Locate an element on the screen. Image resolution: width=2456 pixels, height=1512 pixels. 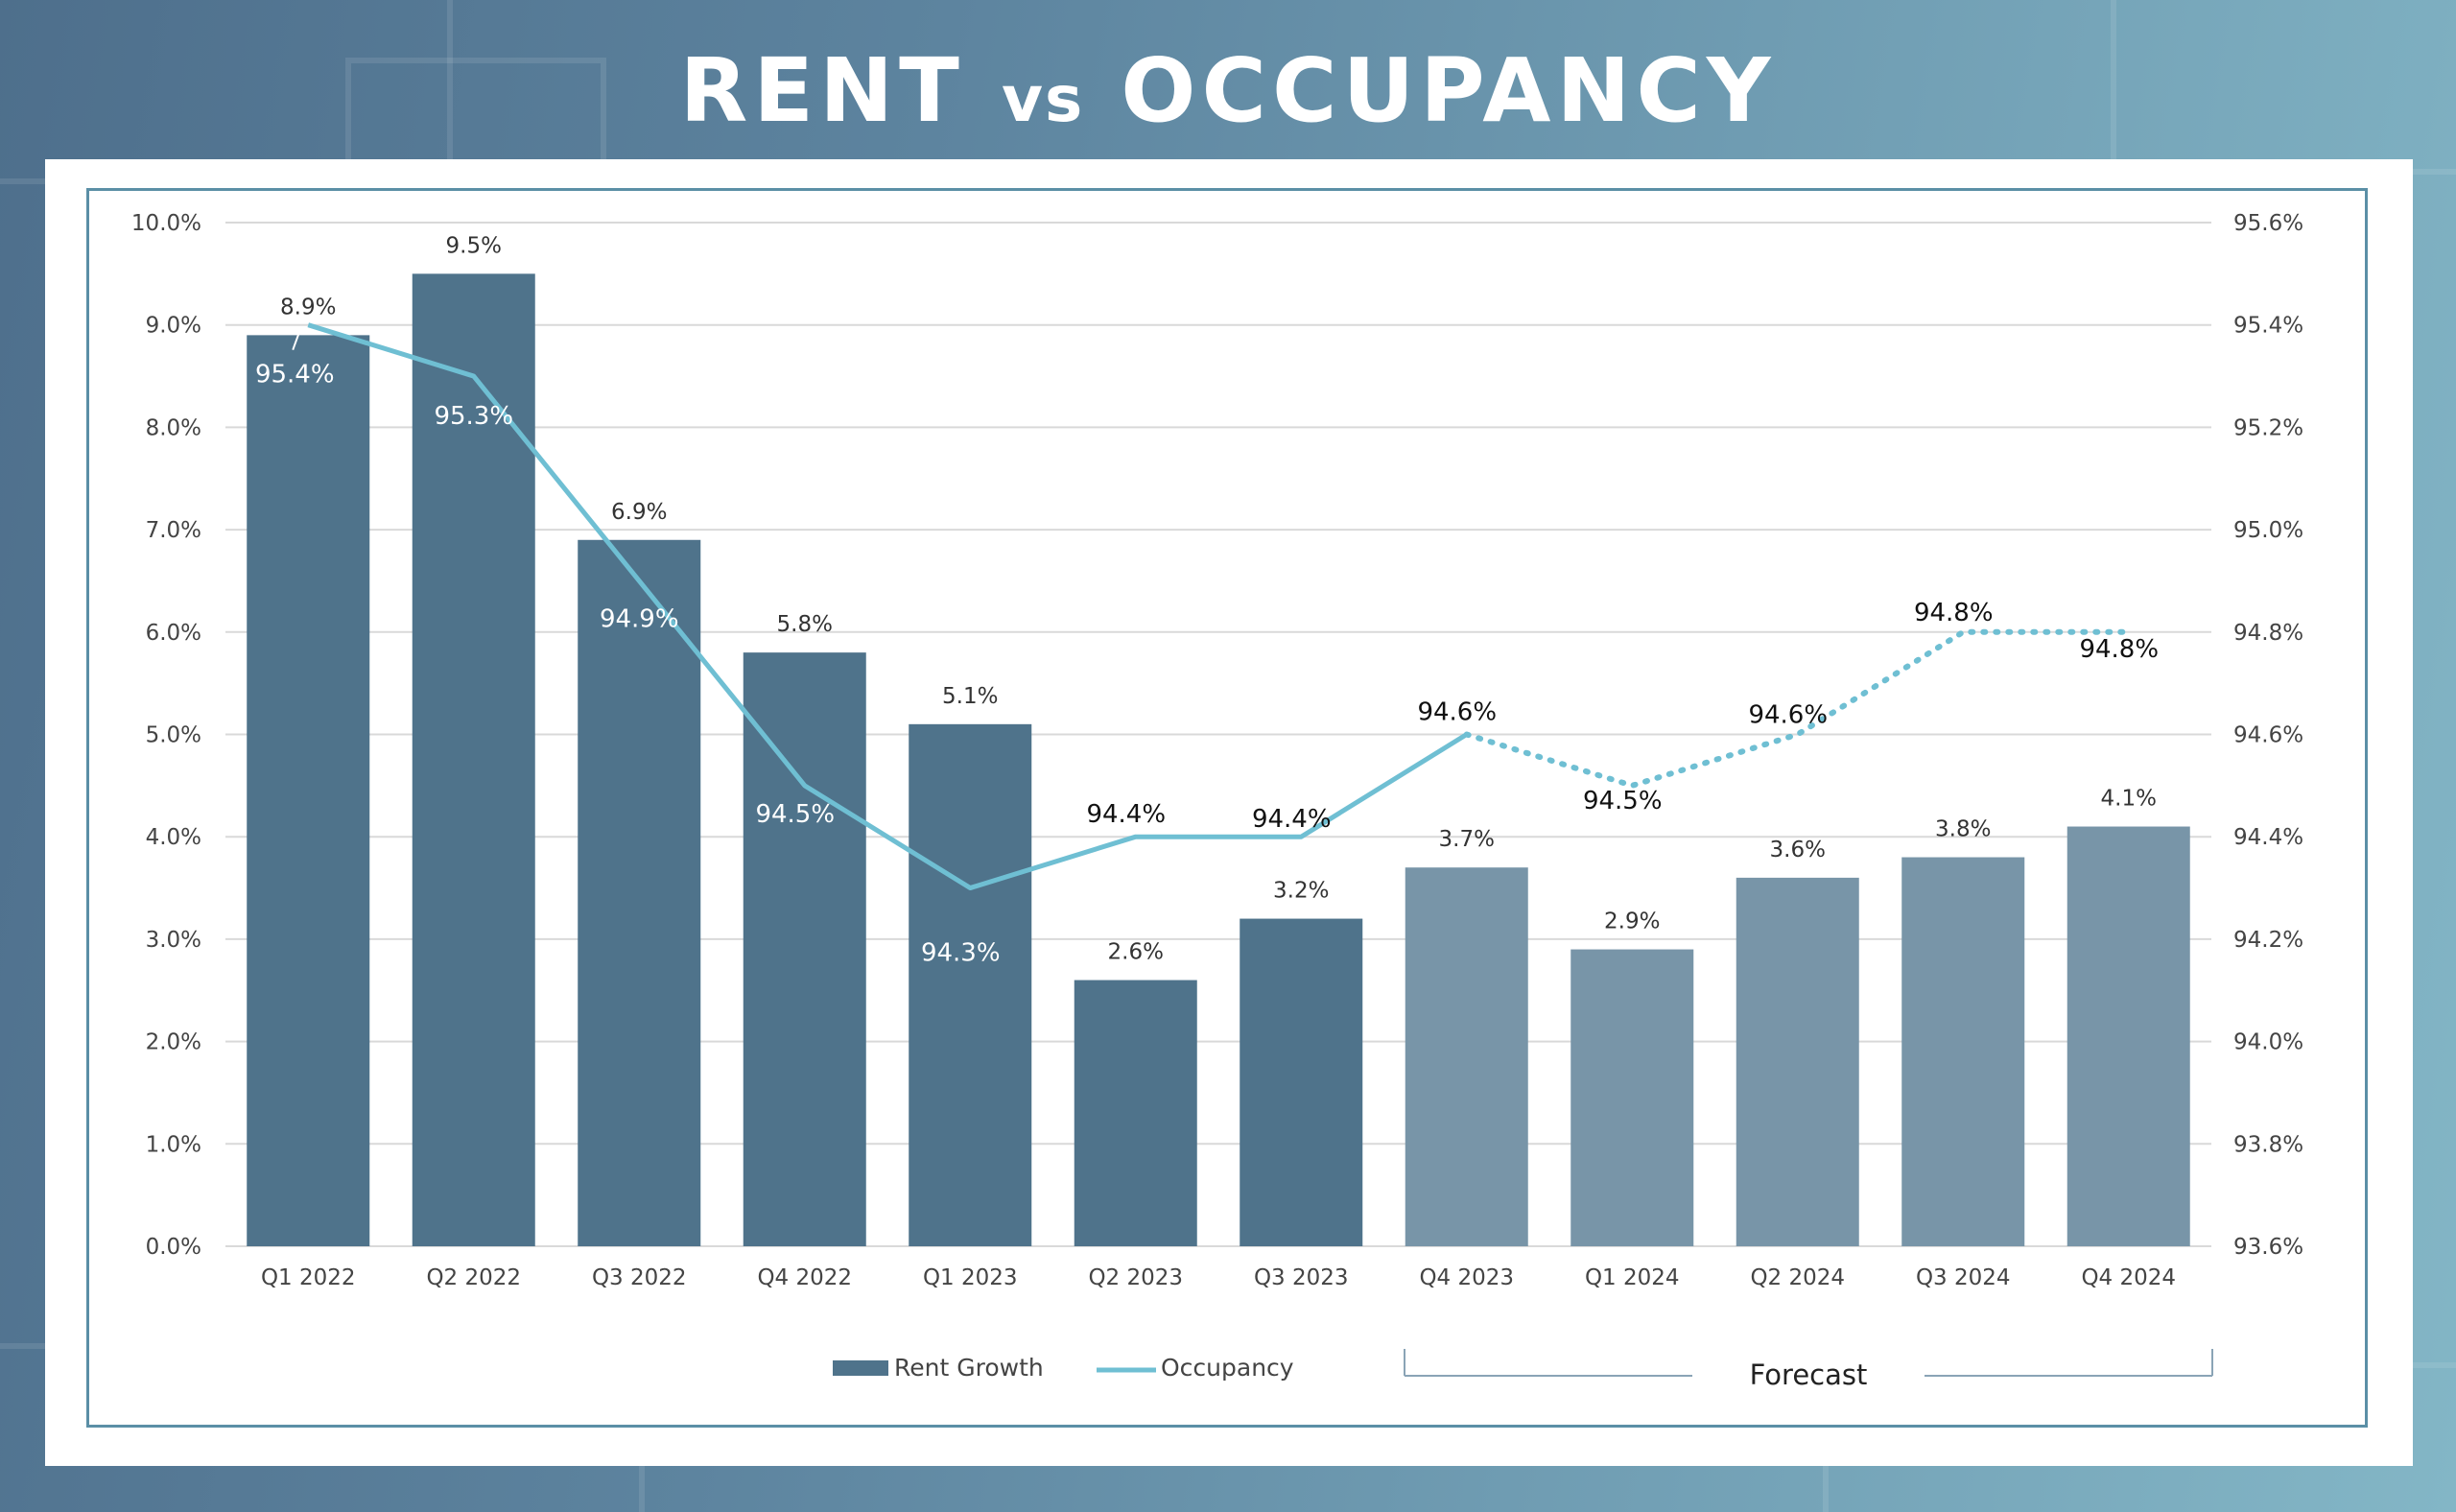
legend-label-occupancy: Occupancy is located at coordinates (1227, 1368).